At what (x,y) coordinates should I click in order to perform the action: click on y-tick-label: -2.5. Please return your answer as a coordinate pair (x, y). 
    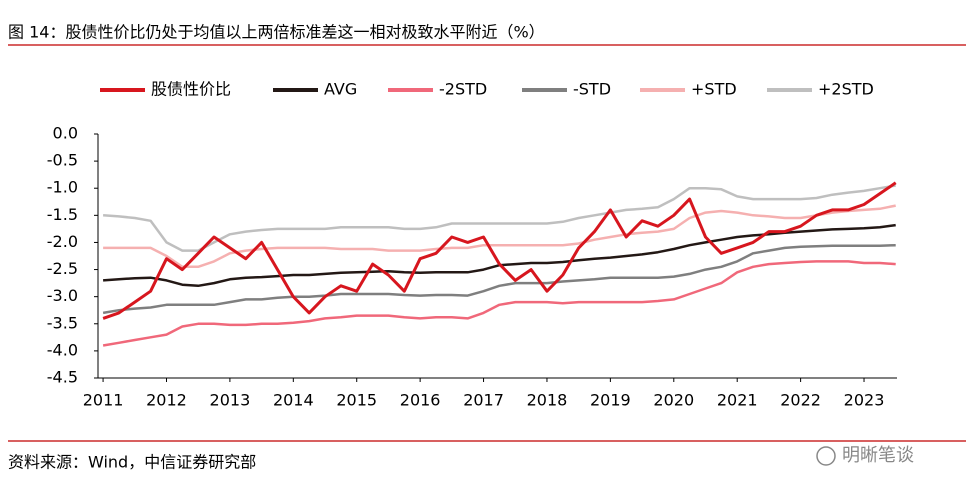
    Looking at the image, I should click on (62, 268).